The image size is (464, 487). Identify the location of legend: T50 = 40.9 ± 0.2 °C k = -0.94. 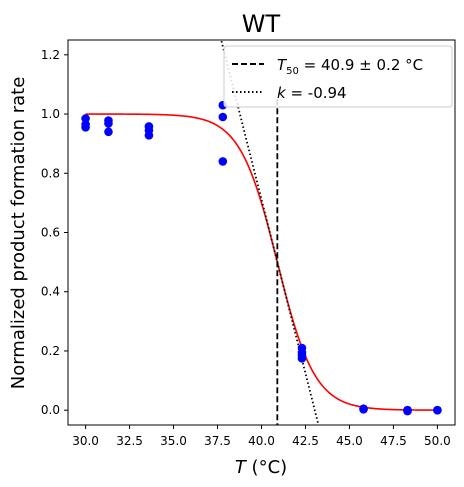
(338, 76).